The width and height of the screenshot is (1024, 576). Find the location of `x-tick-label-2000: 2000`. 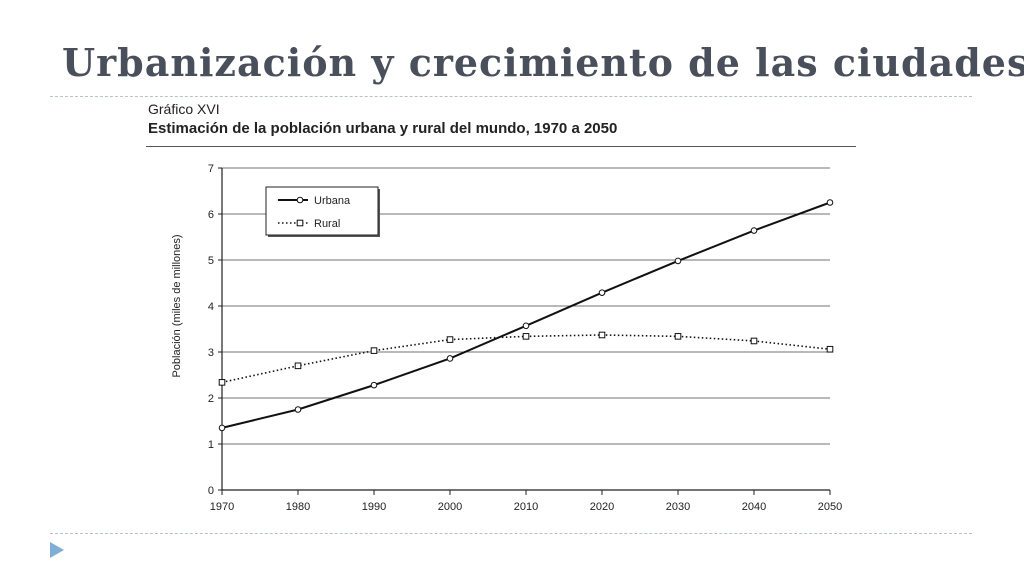

x-tick-label-2000: 2000 is located at coordinates (450, 507).